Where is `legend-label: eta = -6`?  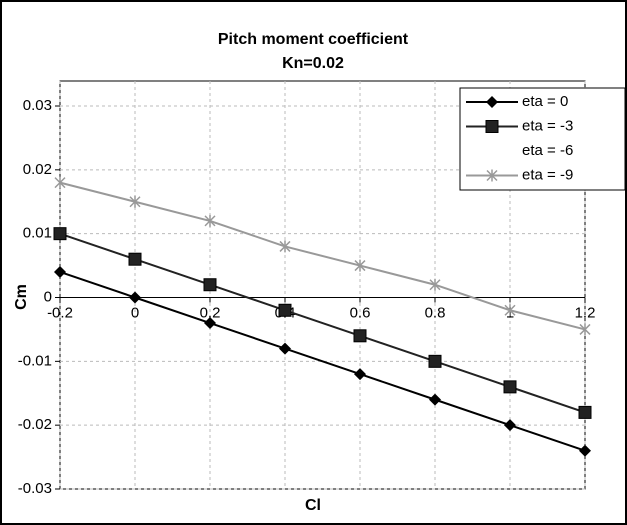 legend-label: eta = -6 is located at coordinates (547, 150).